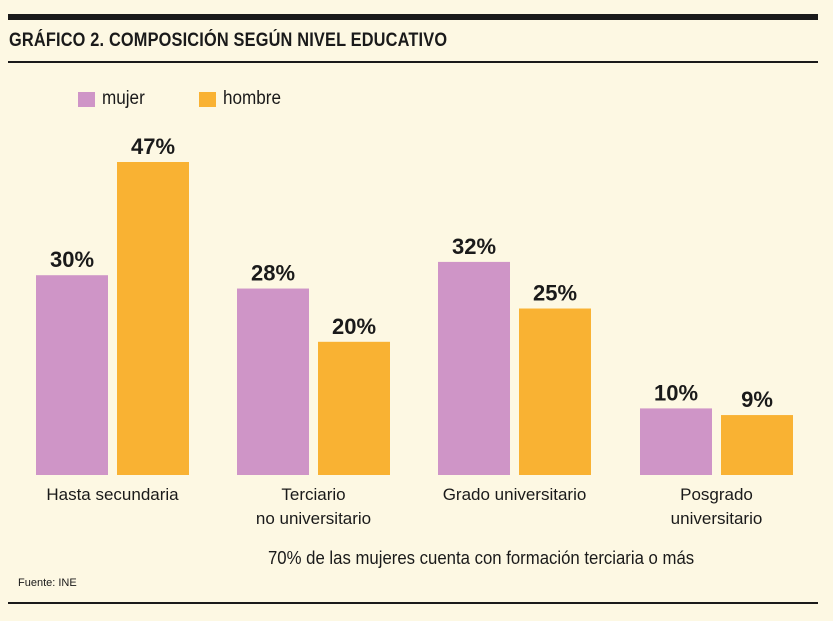 Image resolution: width=833 pixels, height=621 pixels. What do you see at coordinates (354, 326) in the screenshot?
I see `data-label-hombre-1: 20%` at bounding box center [354, 326].